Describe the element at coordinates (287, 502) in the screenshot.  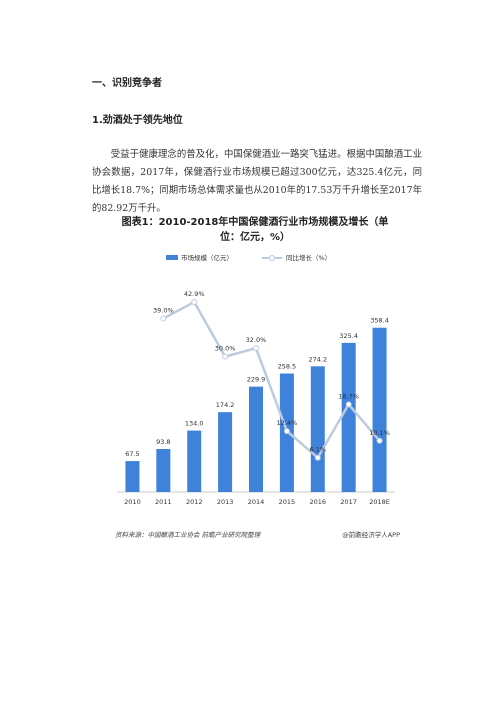
I see `x-tick-label: 2015` at that location.